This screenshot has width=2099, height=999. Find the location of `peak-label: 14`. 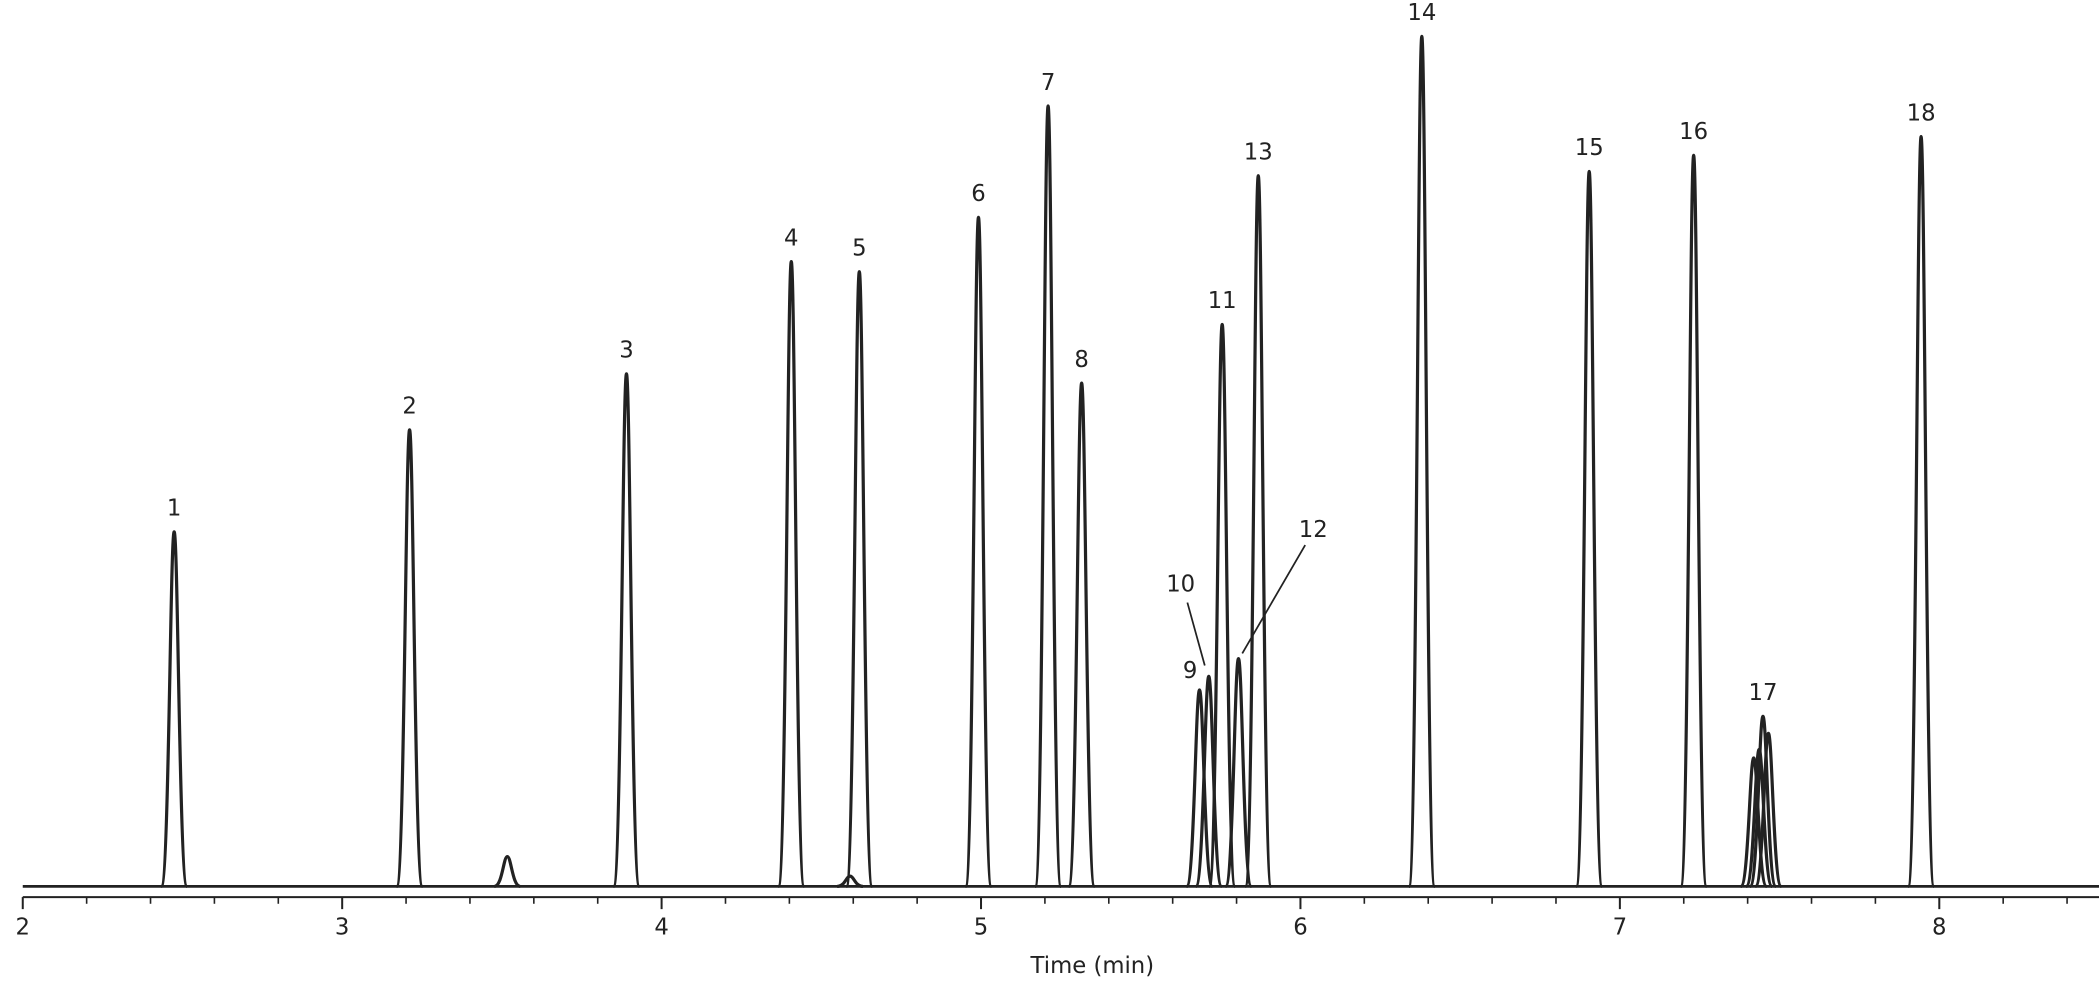

peak-label: 14 is located at coordinates (1421, 13).